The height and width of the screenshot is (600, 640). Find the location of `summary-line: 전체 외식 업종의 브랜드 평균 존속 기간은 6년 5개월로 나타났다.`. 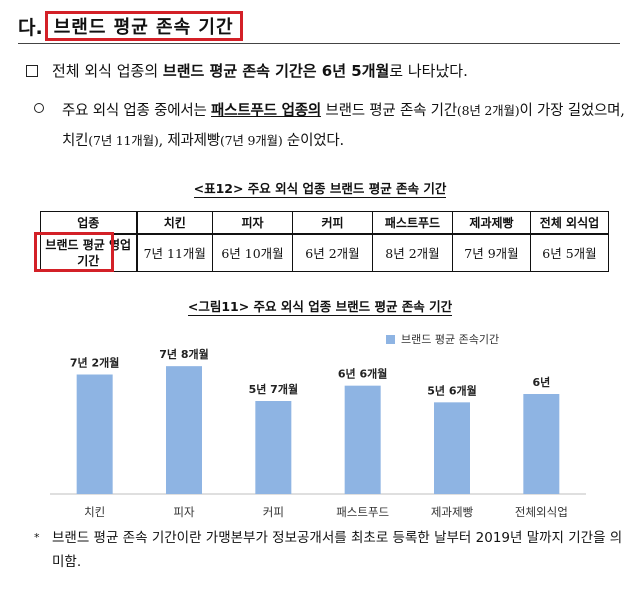

summary-line: 전체 외식 업종의 브랜드 평균 존속 기간은 6년 5개월로 나타났다. is located at coordinates (247, 70).